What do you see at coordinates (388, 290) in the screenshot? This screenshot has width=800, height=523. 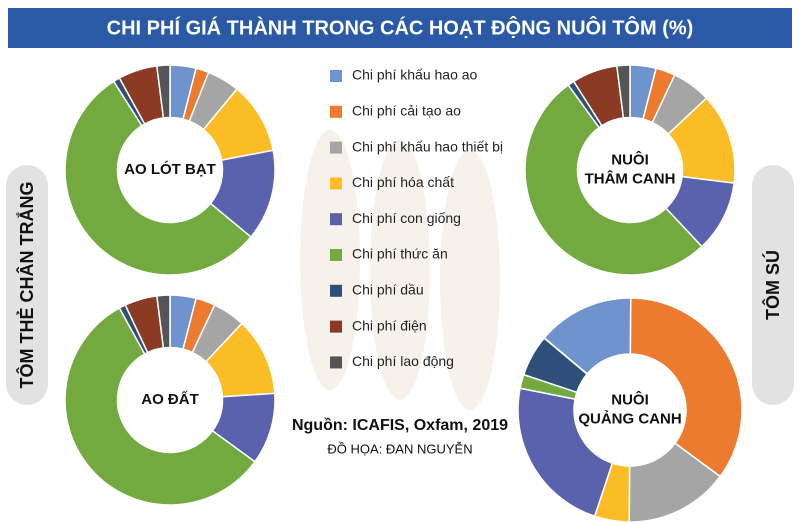 I see `legend-text: Chi phí dầu` at bounding box center [388, 290].